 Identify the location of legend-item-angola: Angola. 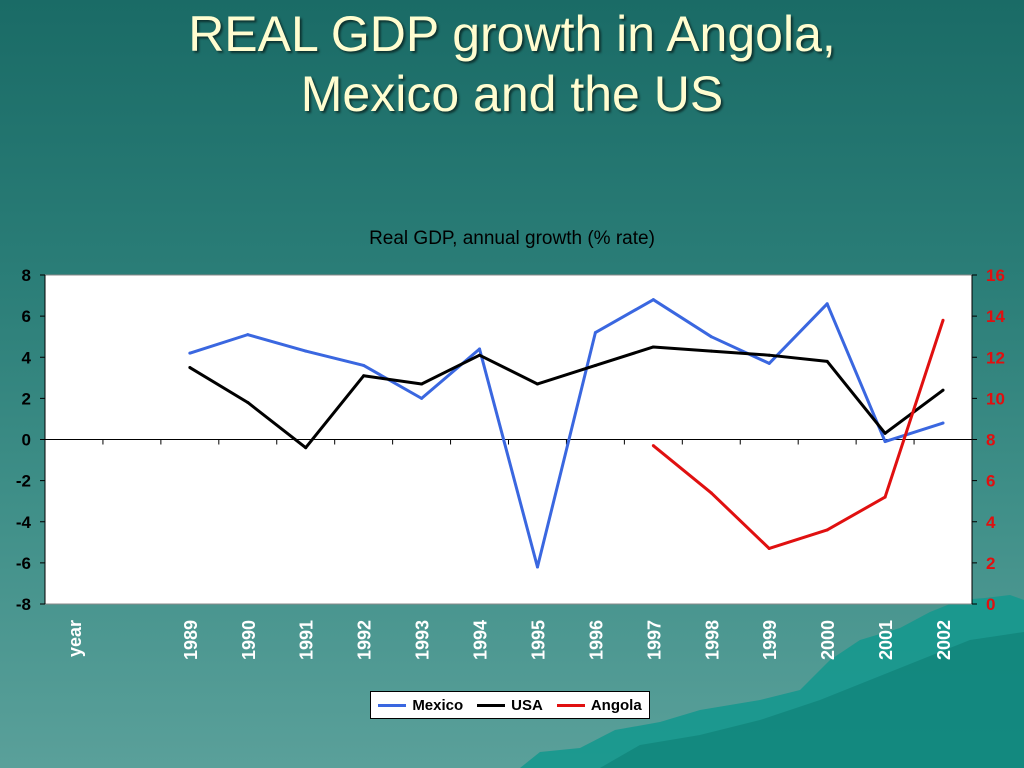
(599, 705).